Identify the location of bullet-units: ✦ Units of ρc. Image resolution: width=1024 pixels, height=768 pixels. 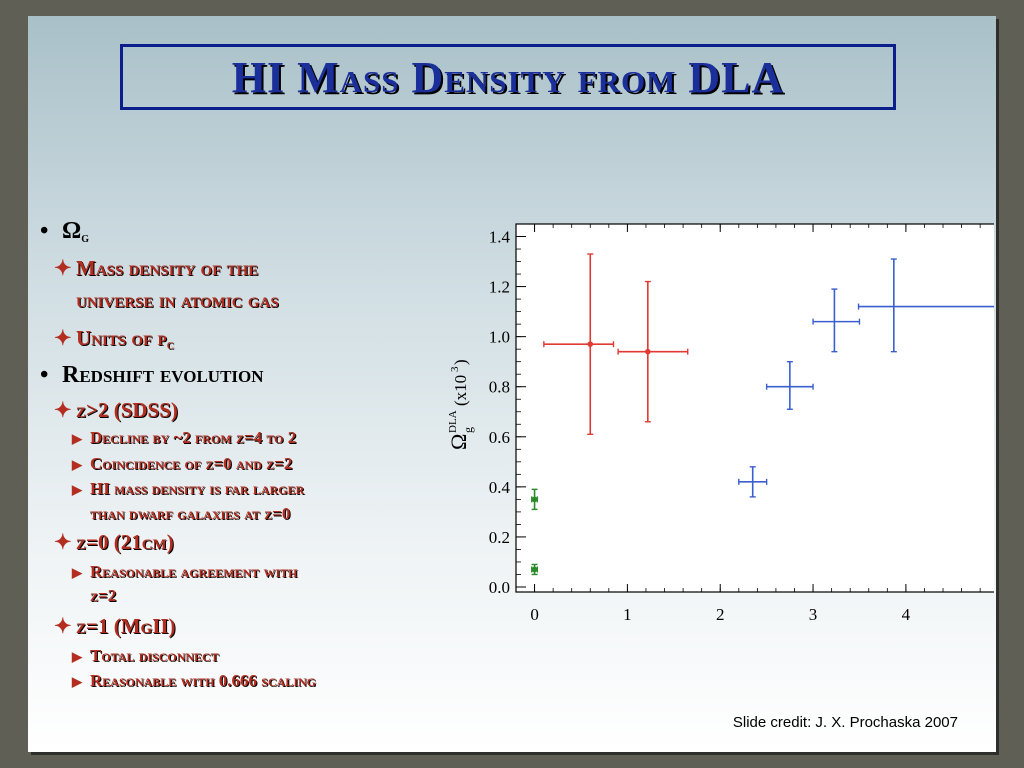
(114, 340).